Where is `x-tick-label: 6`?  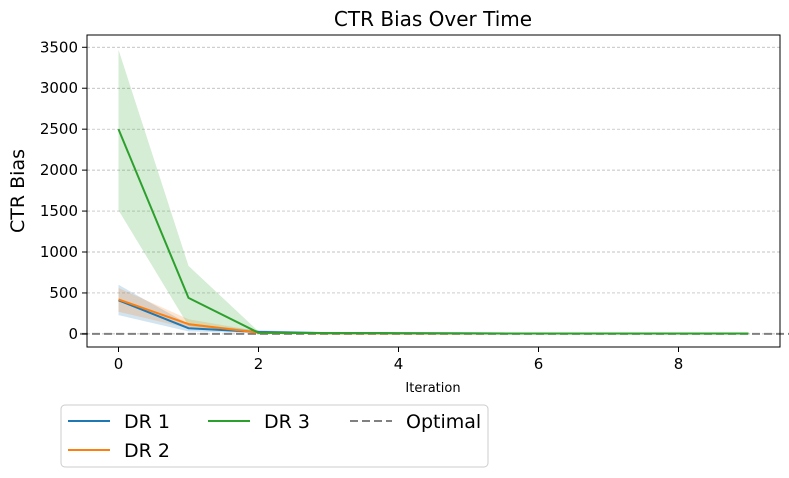 x-tick-label: 6 is located at coordinates (539, 364).